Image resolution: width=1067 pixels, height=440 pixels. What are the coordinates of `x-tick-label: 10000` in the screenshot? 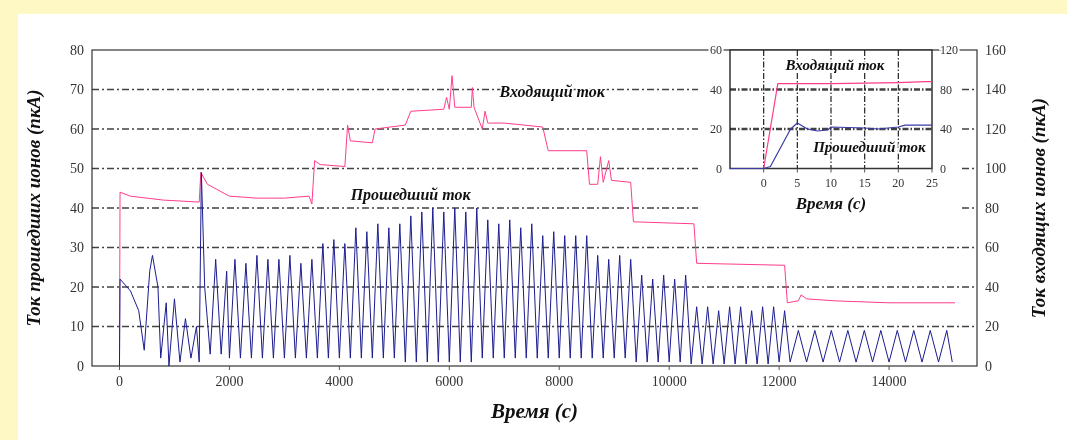 It's located at (669, 381).